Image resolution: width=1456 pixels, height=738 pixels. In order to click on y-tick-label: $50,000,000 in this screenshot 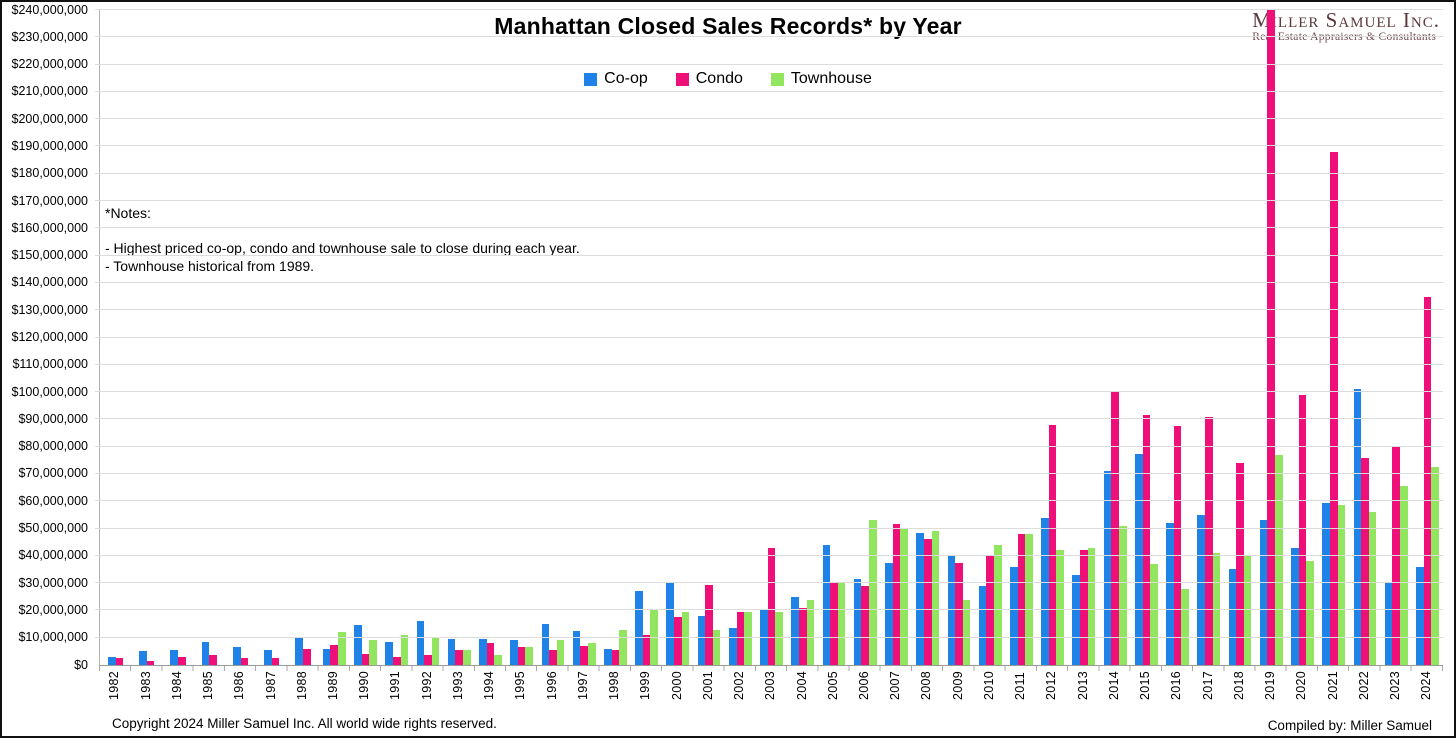, I will do `click(53, 528)`.